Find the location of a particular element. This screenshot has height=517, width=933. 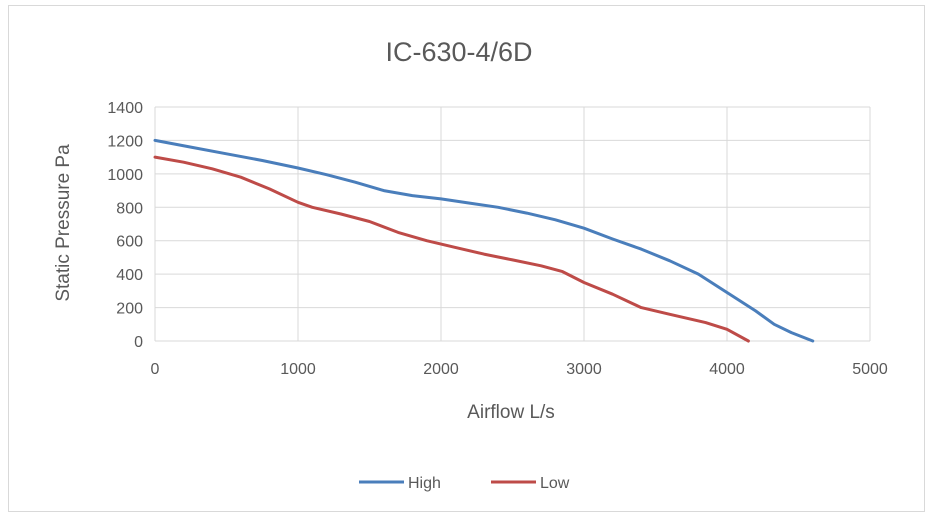

x-tick-label: 3000 is located at coordinates (584, 369).